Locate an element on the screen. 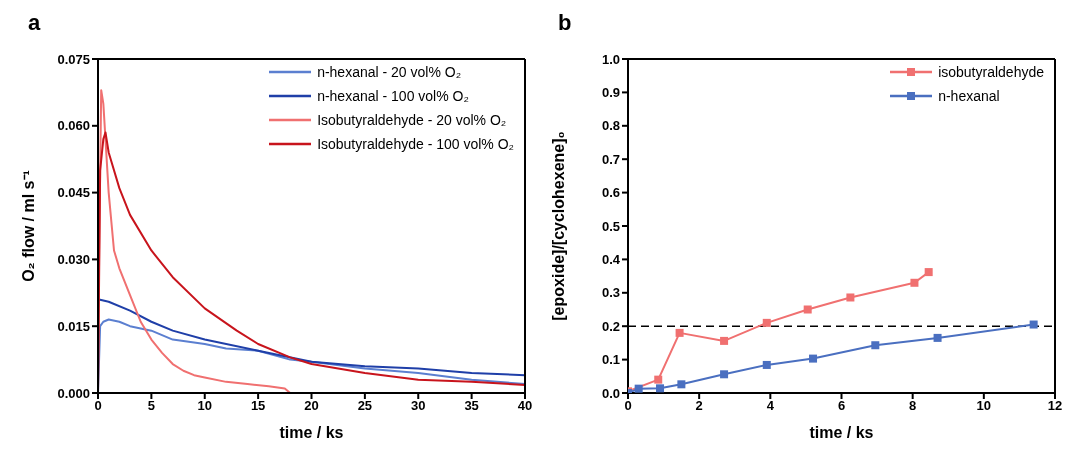  y-tick-label: 0.5 is located at coordinates (610, 226).